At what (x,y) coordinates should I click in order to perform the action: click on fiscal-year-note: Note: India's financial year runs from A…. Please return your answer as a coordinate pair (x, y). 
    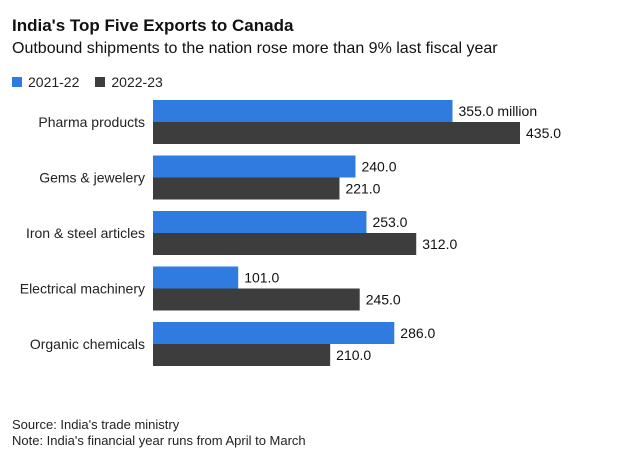
    Looking at the image, I should click on (159, 440).